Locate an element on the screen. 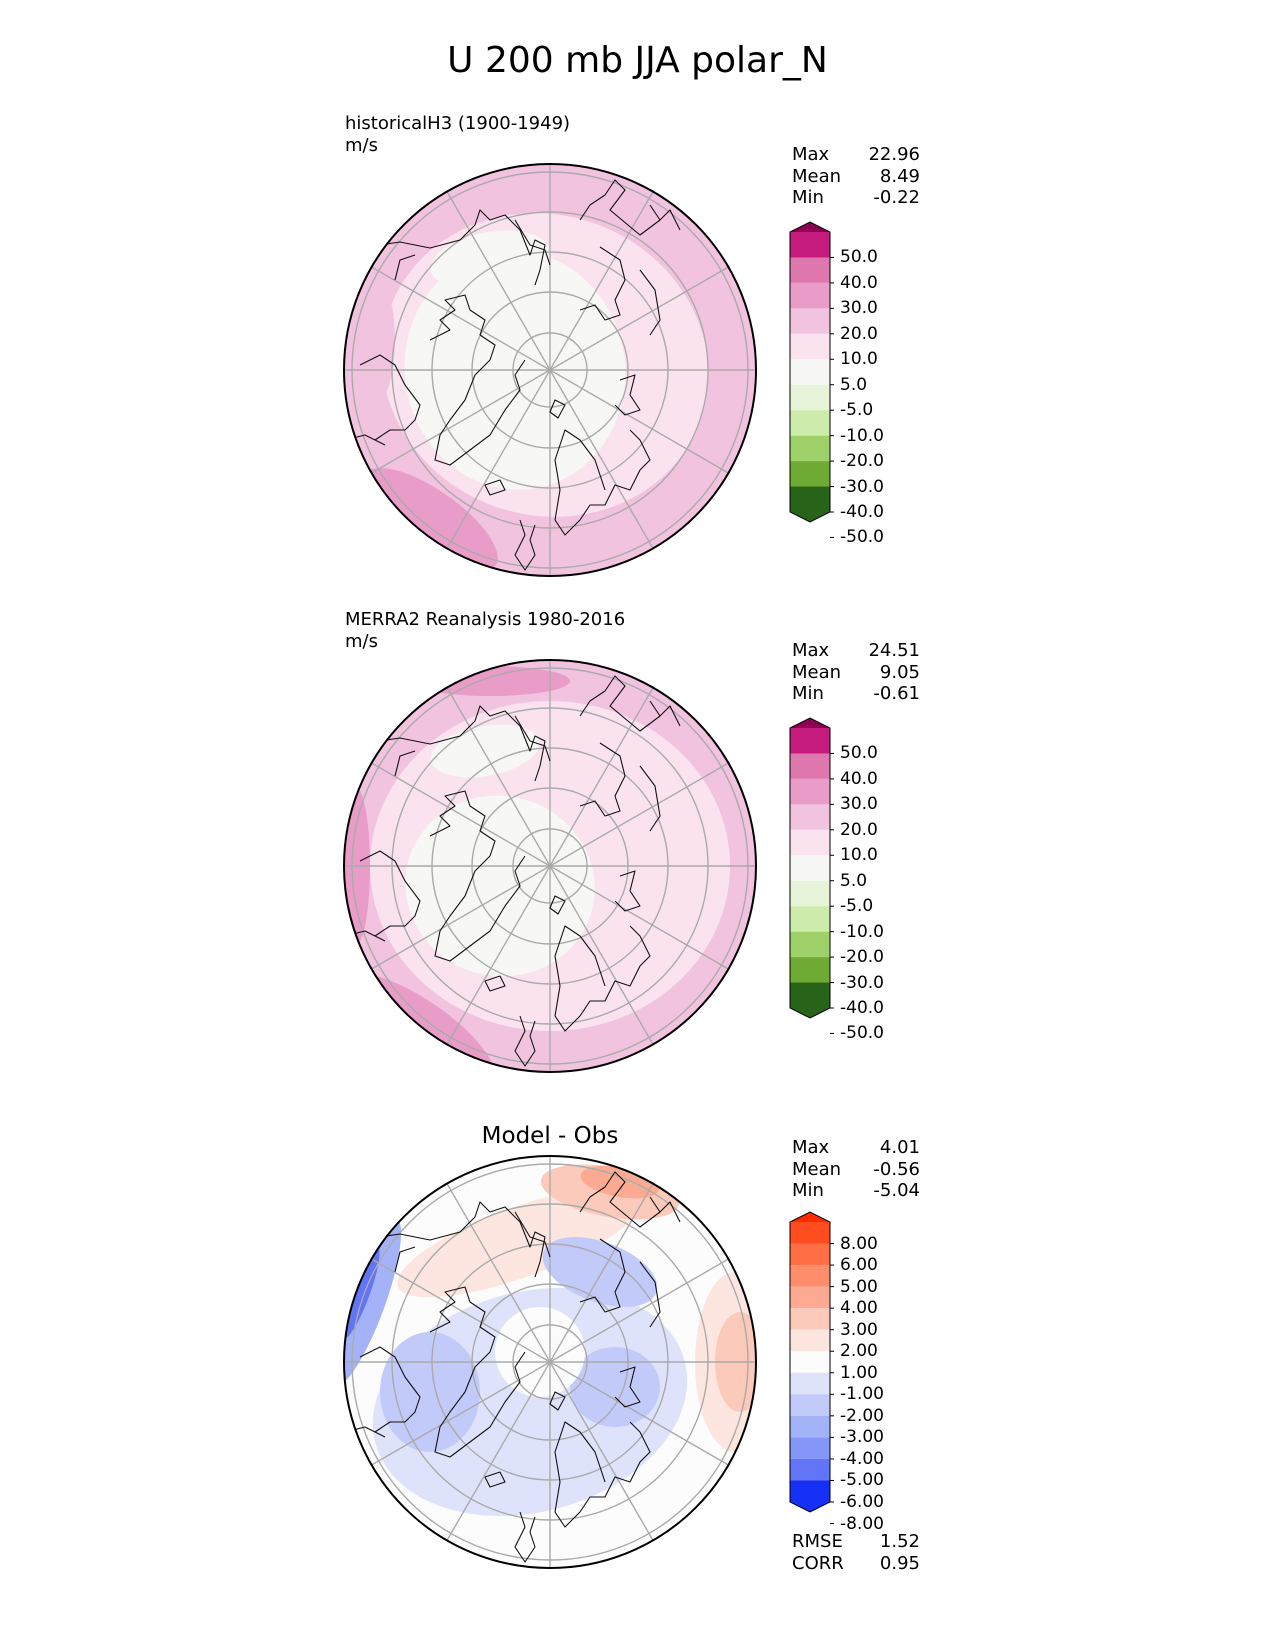 Image resolution: width=1275 pixels, height=1650 pixels. stat-value: 22.96 is located at coordinates (894, 154).